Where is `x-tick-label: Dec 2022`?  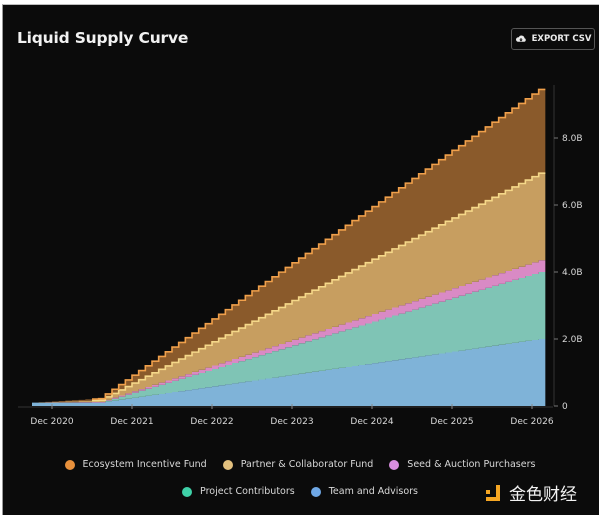
x-tick-label: Dec 2022 is located at coordinates (211, 422).